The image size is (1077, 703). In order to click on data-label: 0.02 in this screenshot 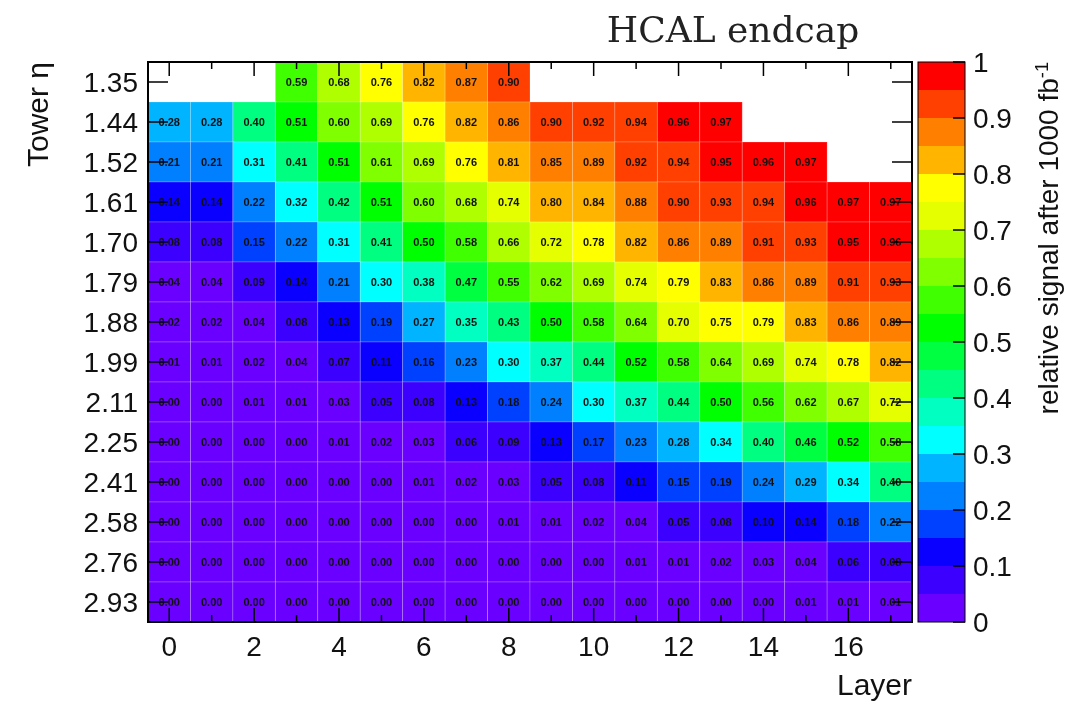, I will do `click(721, 562)`.